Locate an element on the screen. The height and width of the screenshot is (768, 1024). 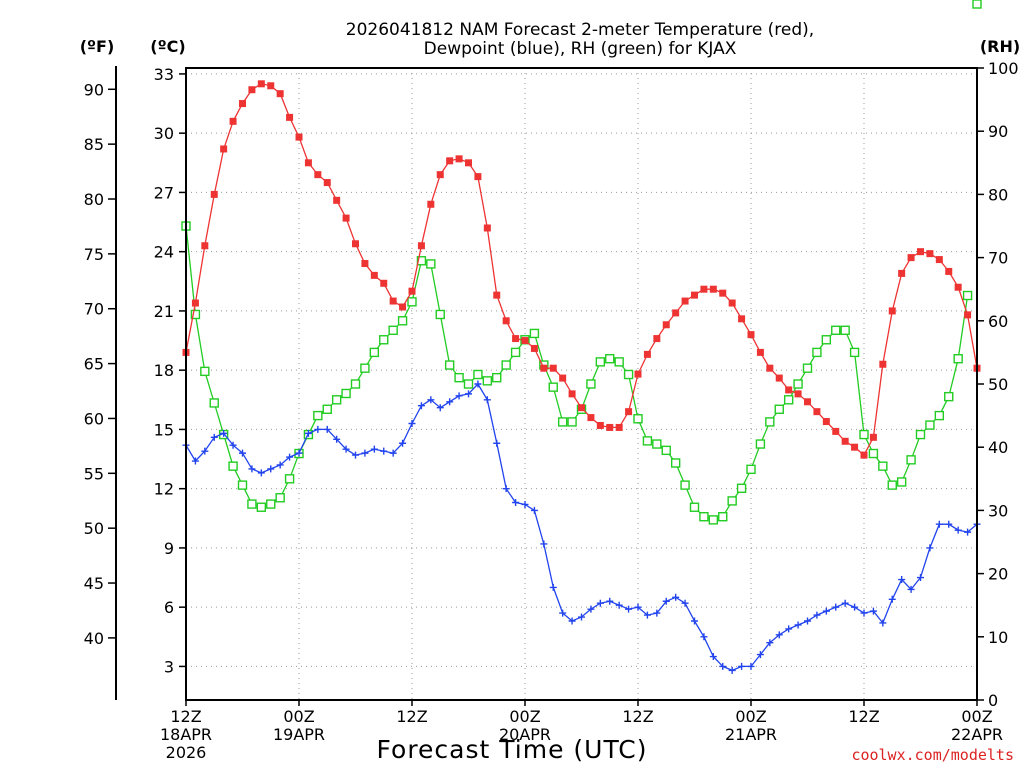
celsius-tick-label: 9 is located at coordinates (169, 548).